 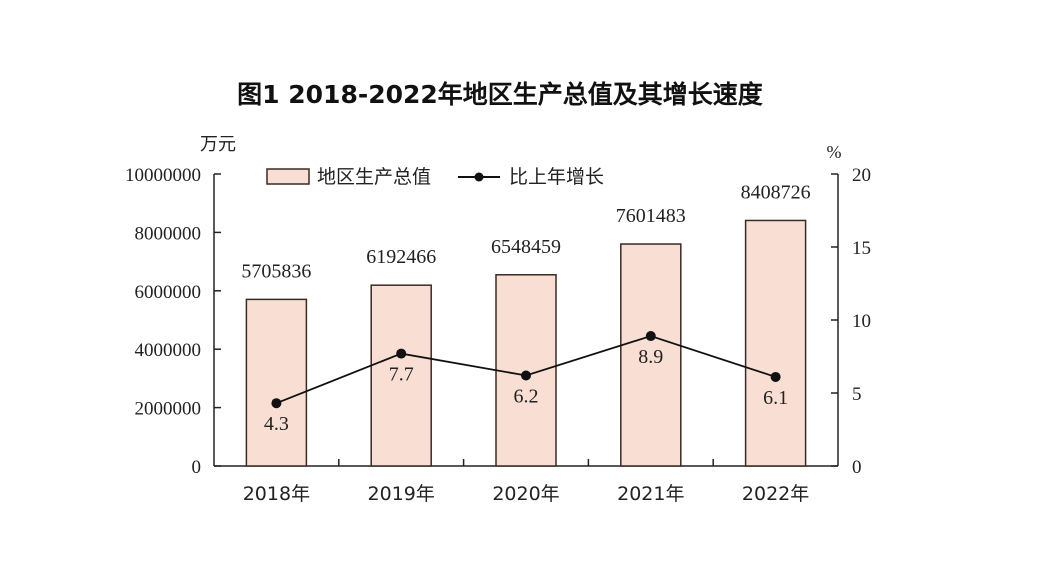 What do you see at coordinates (168, 292) in the screenshot?
I see `y-tick-label: 6000000` at bounding box center [168, 292].